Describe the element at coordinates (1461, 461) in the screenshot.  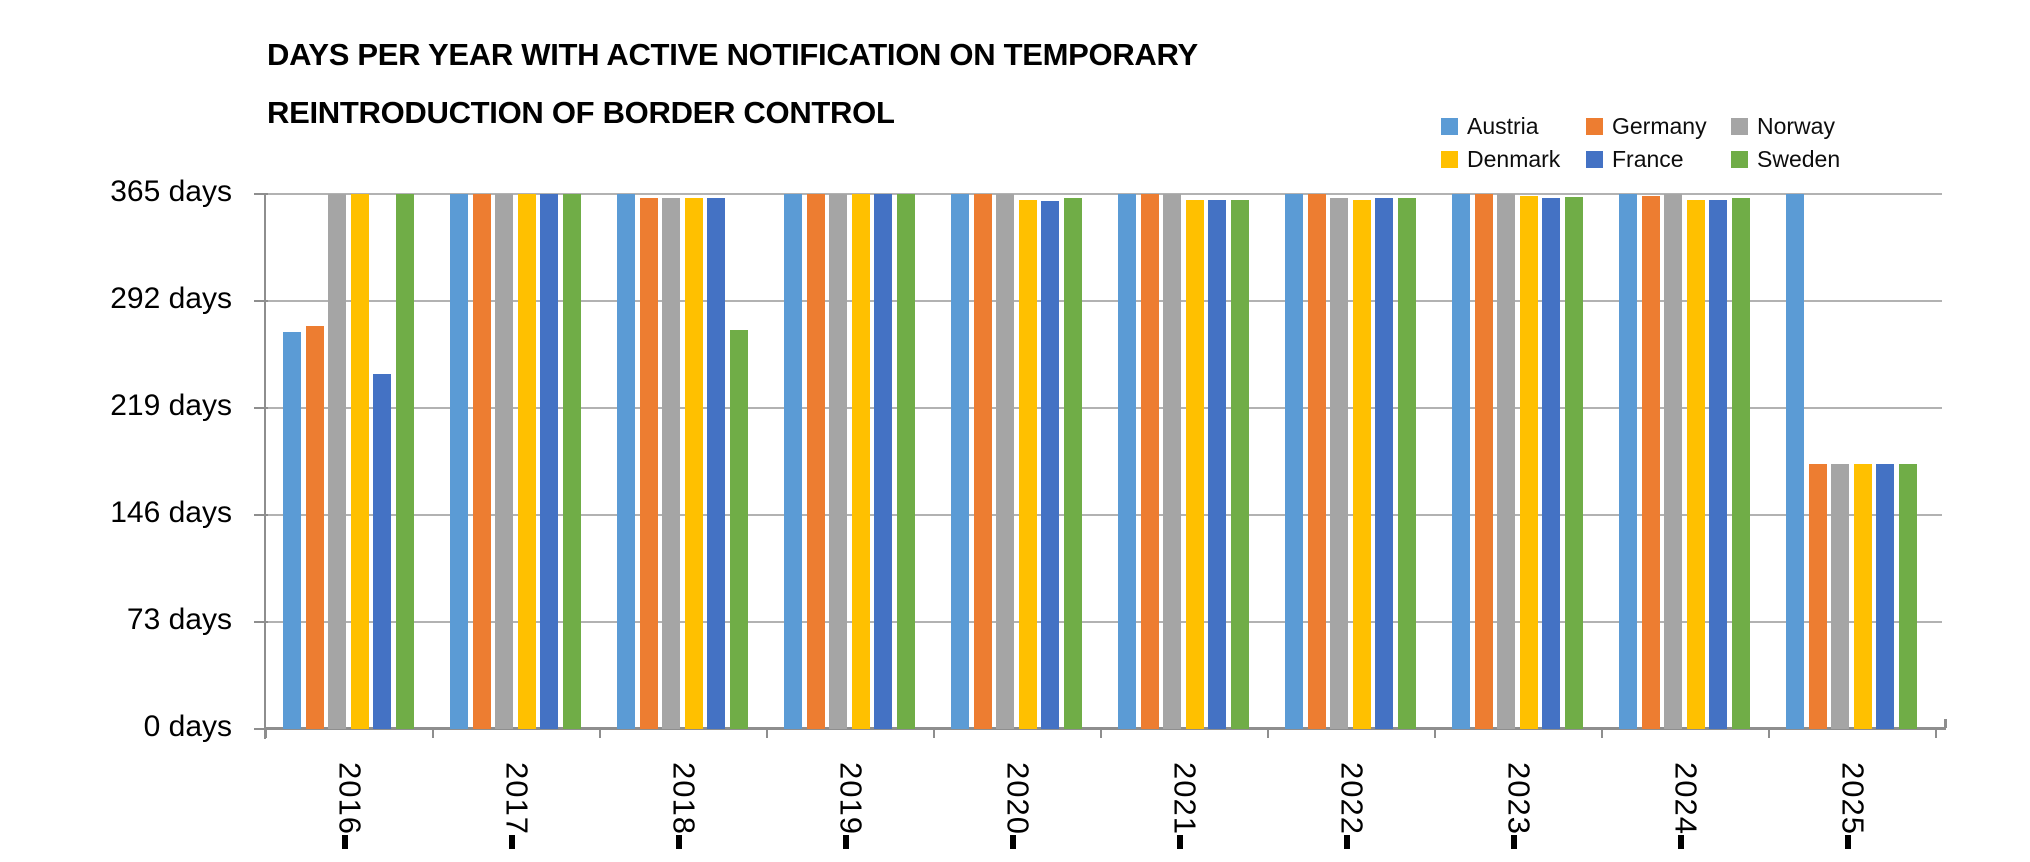
I see `bar-austria-2023` at that location.